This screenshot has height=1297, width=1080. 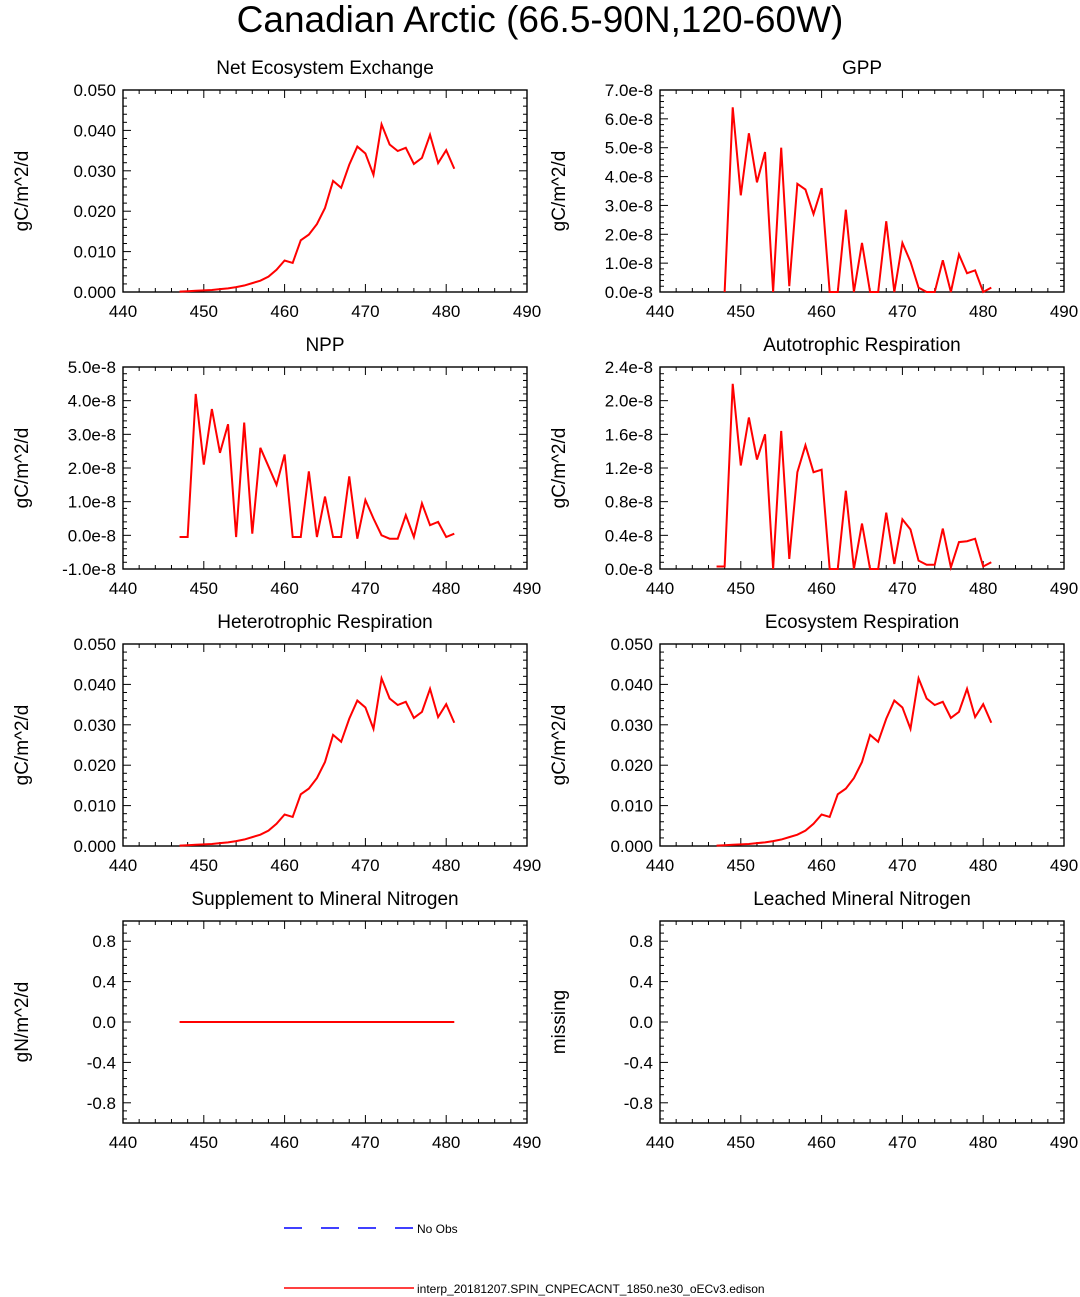 What do you see at coordinates (629, 177) in the screenshot?
I see `y-tick-label: 4.0e-8` at bounding box center [629, 177].